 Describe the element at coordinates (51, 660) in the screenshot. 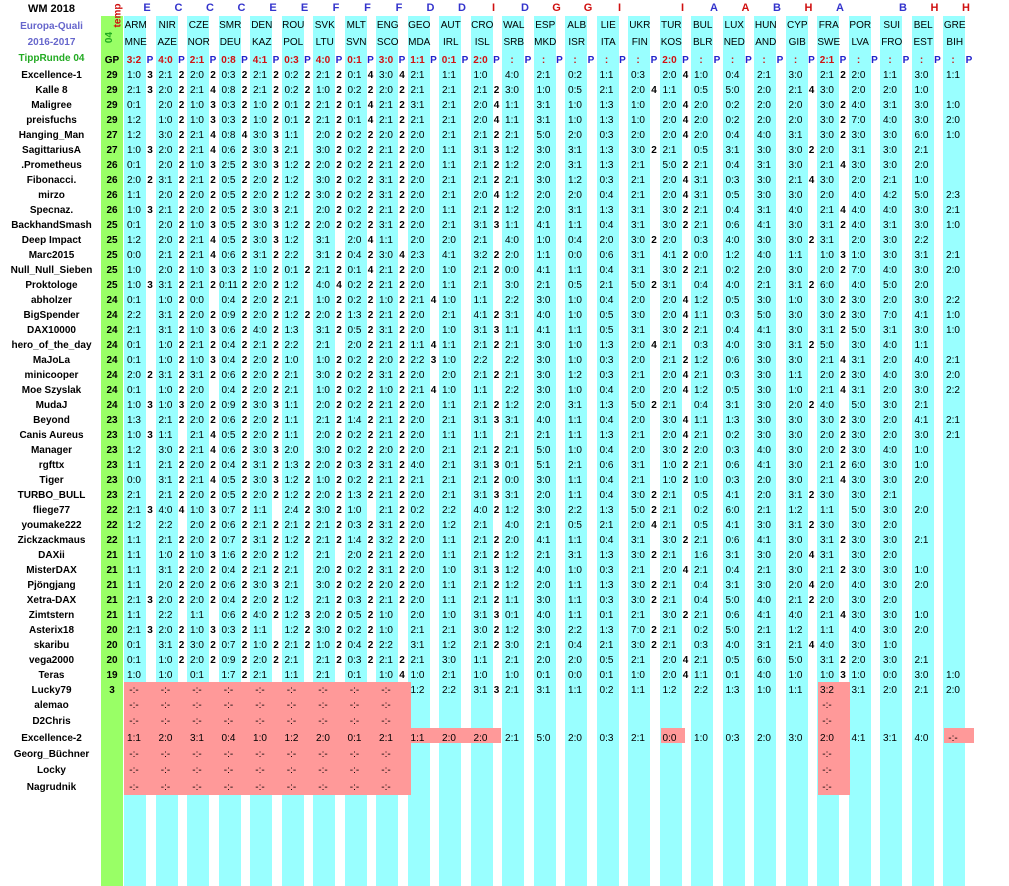

I see `player-name: vega2000` at that location.